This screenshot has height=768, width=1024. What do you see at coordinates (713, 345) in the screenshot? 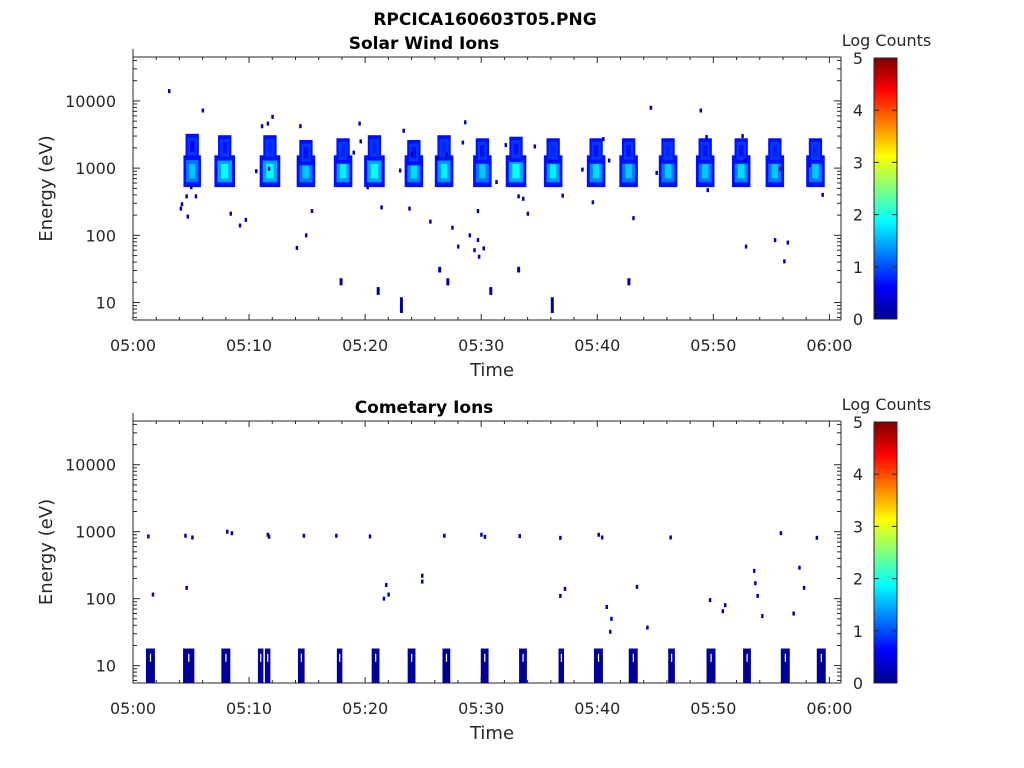
I see `x-tick-label: 05:50` at bounding box center [713, 345].